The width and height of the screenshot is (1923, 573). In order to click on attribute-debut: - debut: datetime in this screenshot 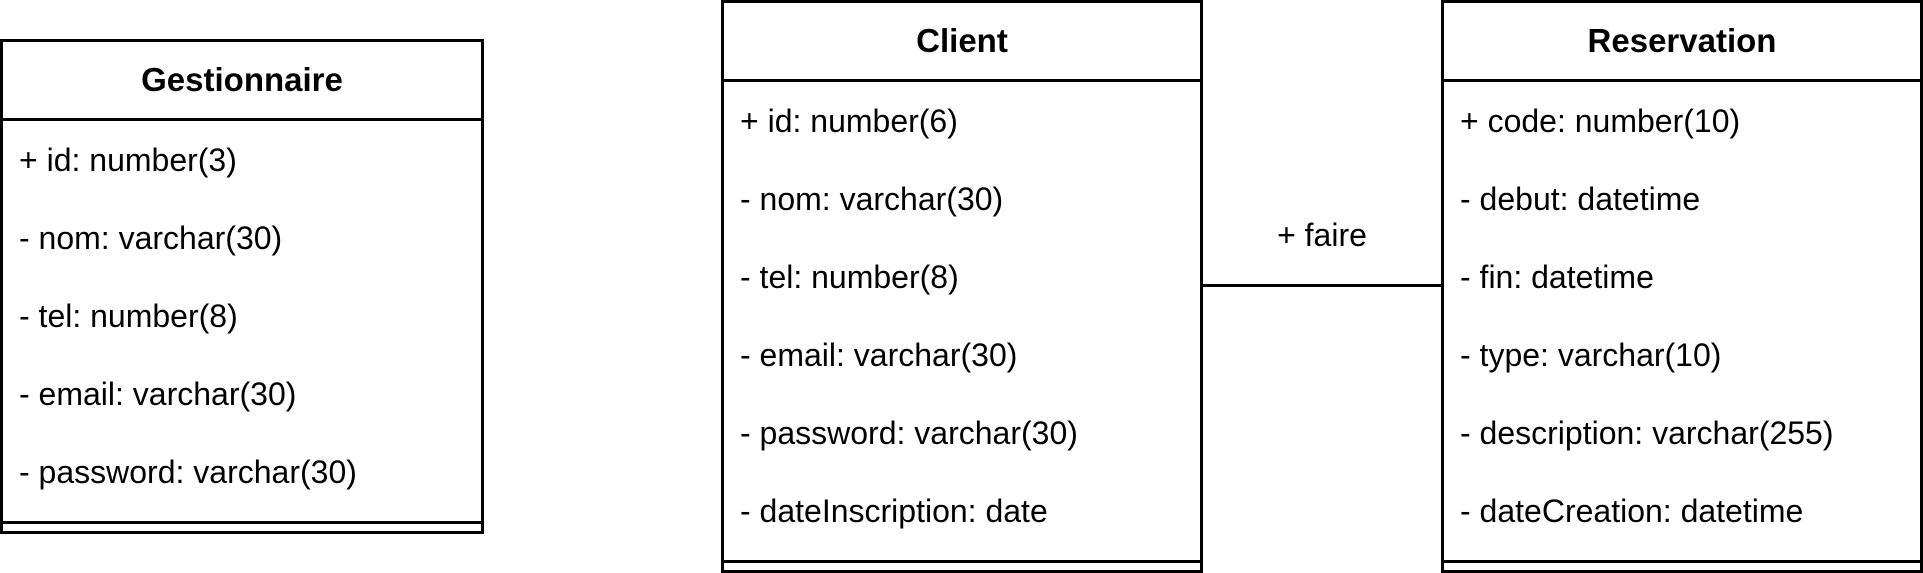, I will do `click(1580, 199)`.